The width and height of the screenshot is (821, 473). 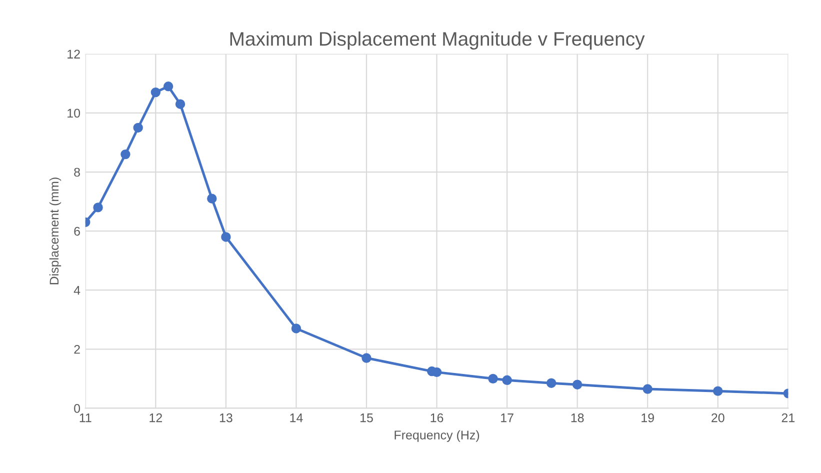 I want to click on x-axis-title: Frequency (Hz), so click(x=437, y=436).